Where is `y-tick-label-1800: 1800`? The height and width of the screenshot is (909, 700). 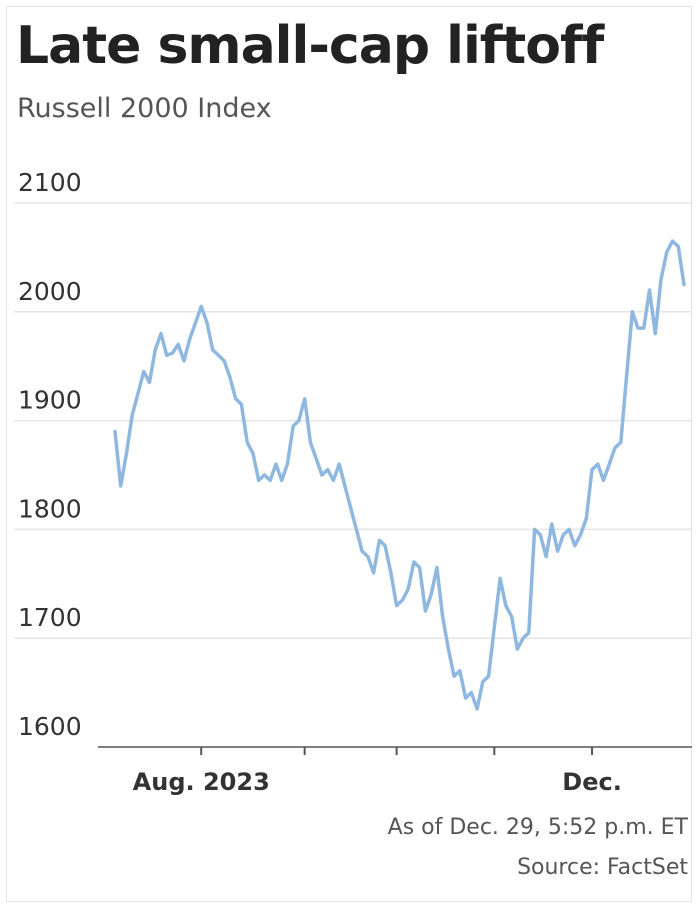 y-tick-label-1800: 1800 is located at coordinates (50, 508).